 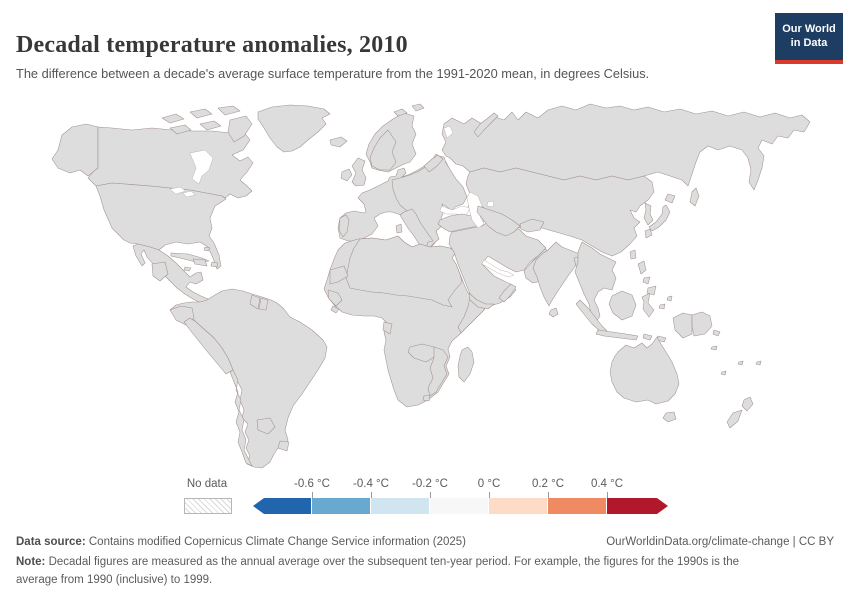 What do you see at coordinates (160, 271) in the screenshot?
I see `region-guatemala` at bounding box center [160, 271].